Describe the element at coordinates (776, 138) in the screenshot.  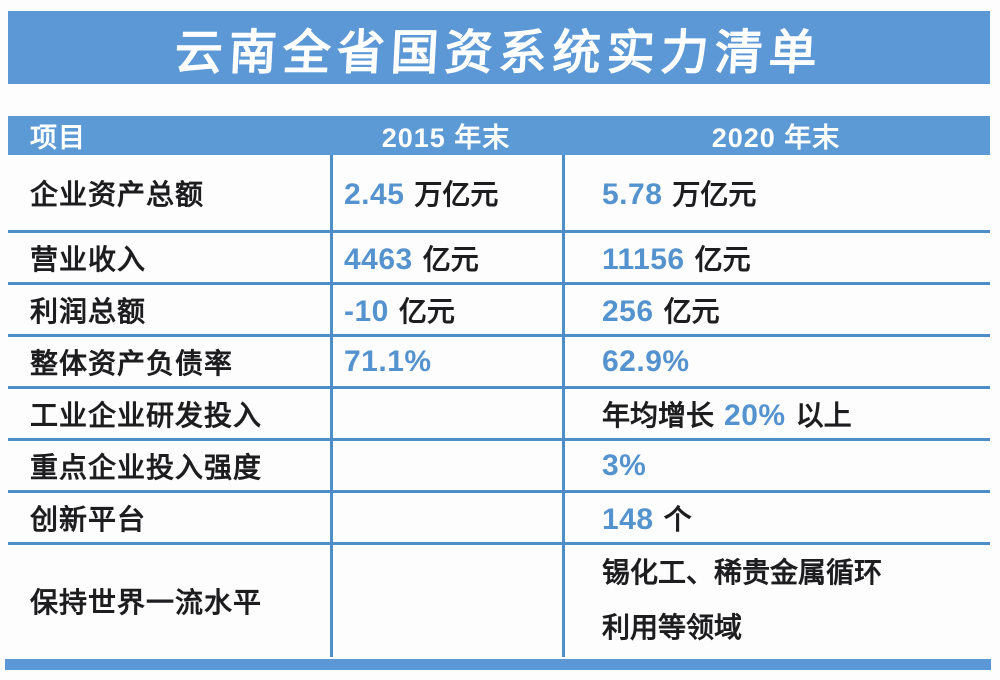
I see `column-header-2020: 2020 年末` at that location.